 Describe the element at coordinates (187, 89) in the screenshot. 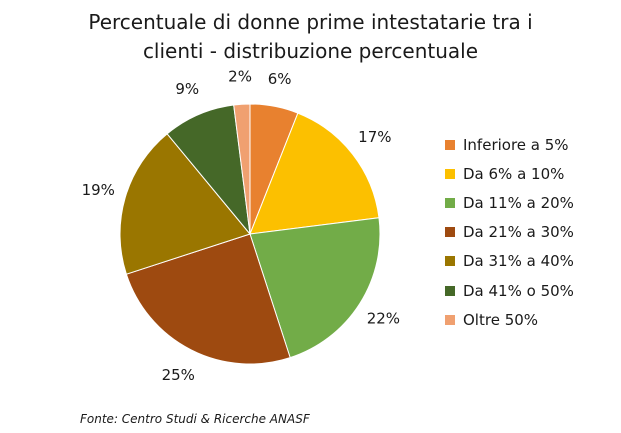

I see `slice-value-label: 9%` at that location.